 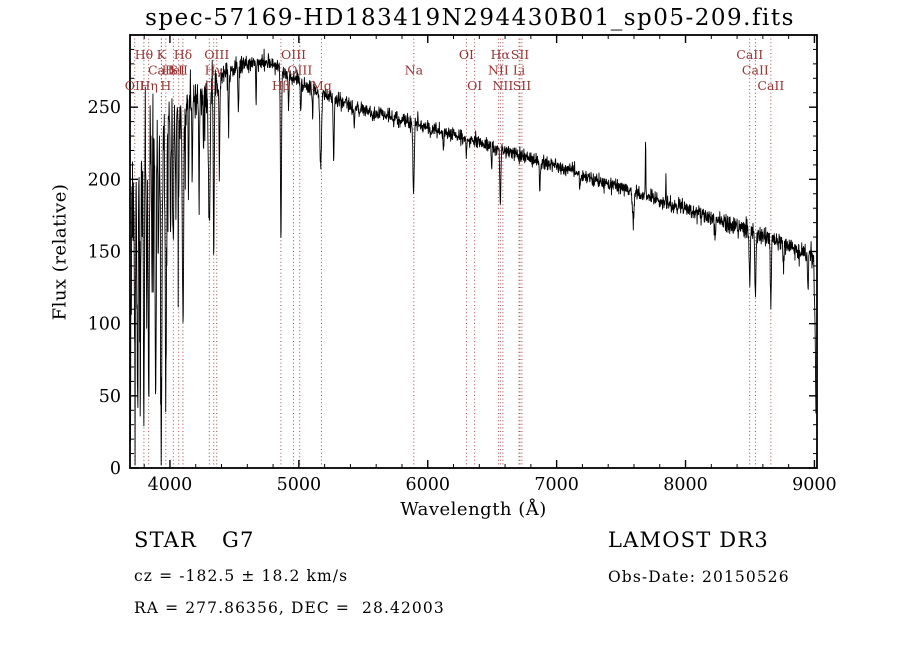 I want to click on coordinates-text: RA = 277.86356, DEC = 28.42003, so click(x=289, y=608).